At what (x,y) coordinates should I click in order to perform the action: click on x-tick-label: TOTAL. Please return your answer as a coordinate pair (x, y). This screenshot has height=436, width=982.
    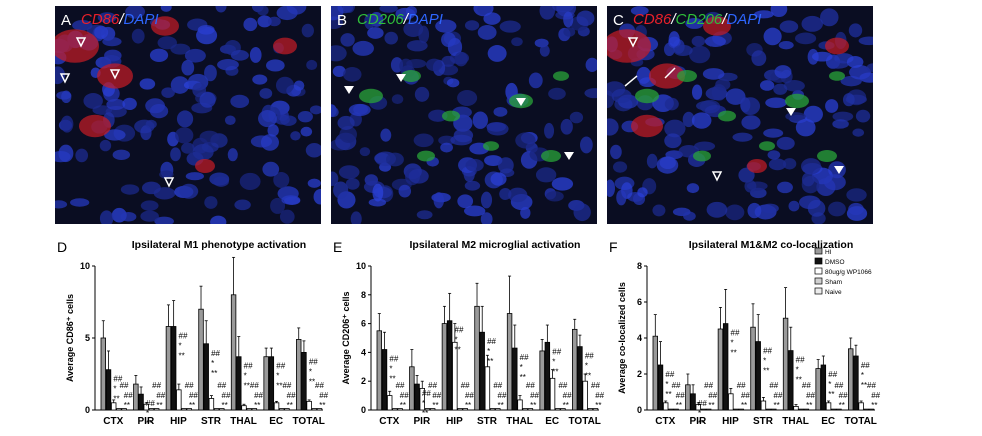
    Looking at the image, I should click on (309, 421).